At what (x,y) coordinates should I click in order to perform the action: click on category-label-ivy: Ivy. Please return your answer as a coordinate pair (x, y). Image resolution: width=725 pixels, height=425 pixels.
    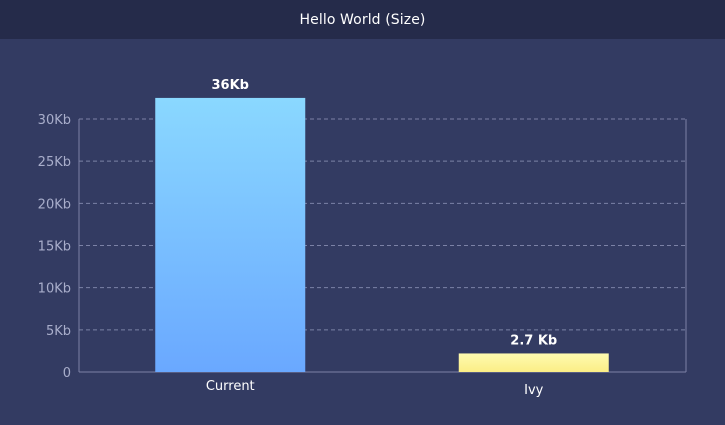
    Looking at the image, I should click on (534, 390).